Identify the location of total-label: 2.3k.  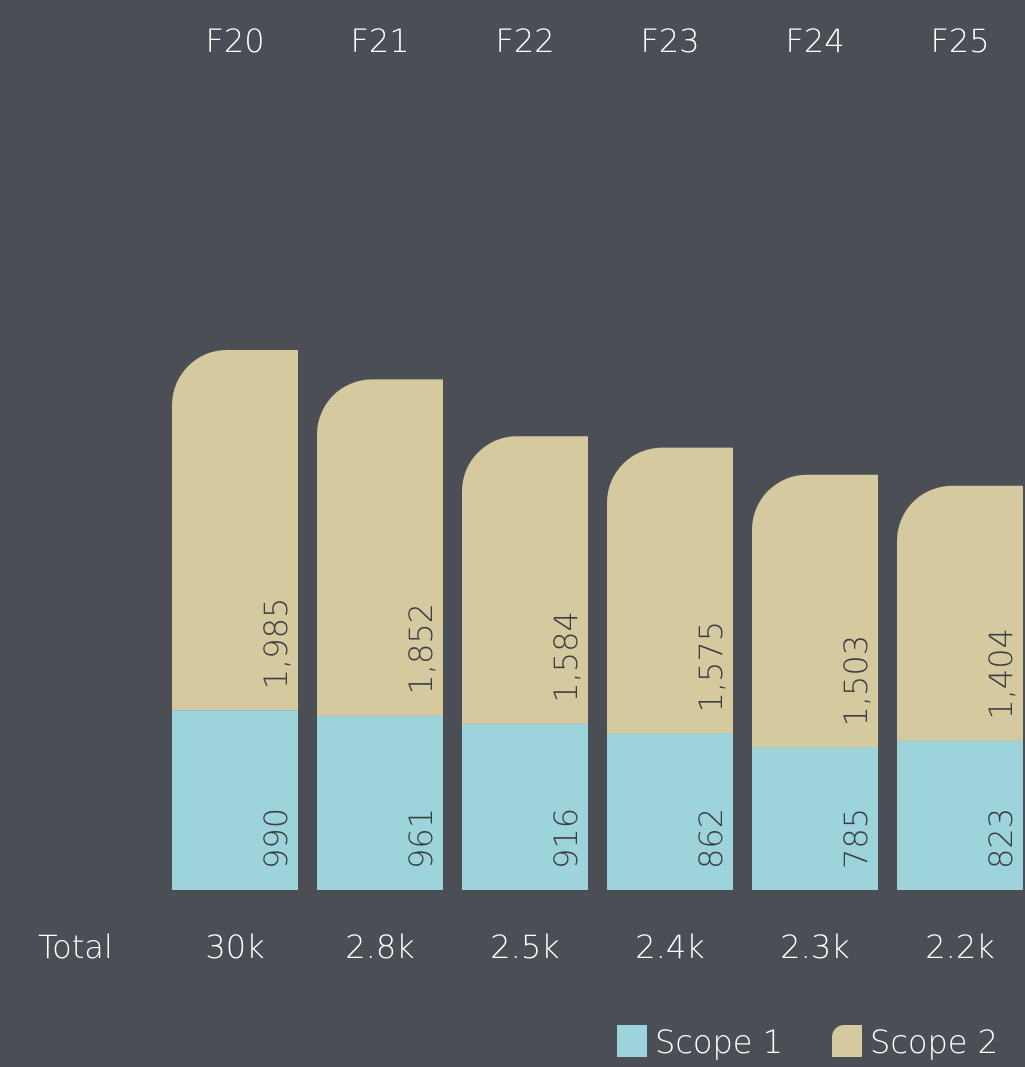
(814, 947).